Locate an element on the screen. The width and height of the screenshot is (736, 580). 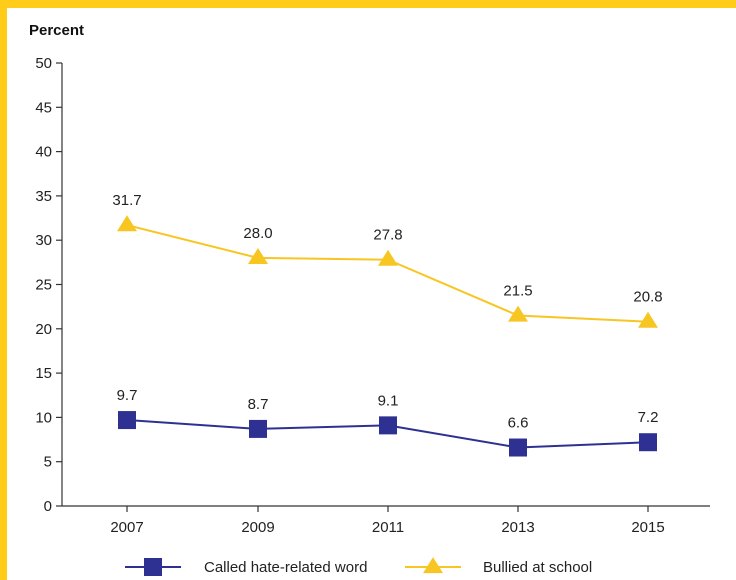
y-tick-label: 25 is located at coordinates (43, 285).